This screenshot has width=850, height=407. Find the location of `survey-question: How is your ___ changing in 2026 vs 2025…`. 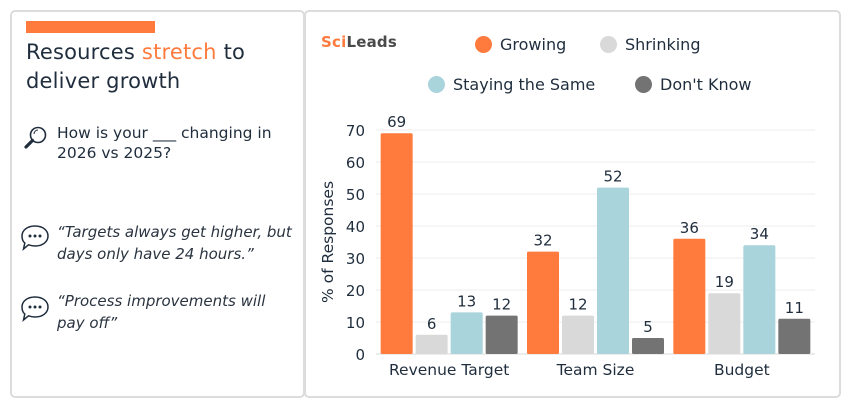

survey-question: How is your ___ changing in 2026 vs 2025… is located at coordinates (164, 143).